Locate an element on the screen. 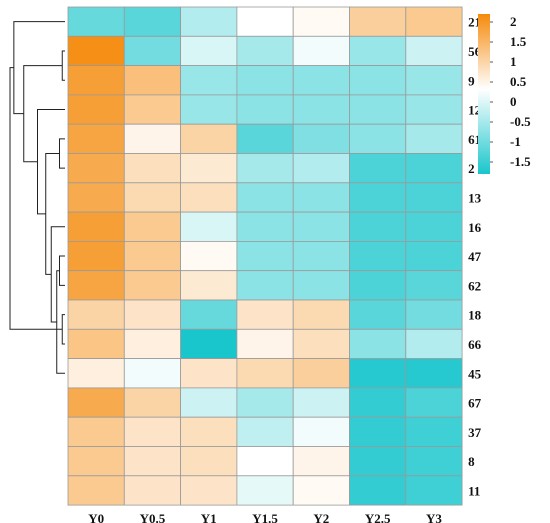 The height and width of the screenshot is (523, 550). column-tick-label: Y2 is located at coordinates (321, 517).